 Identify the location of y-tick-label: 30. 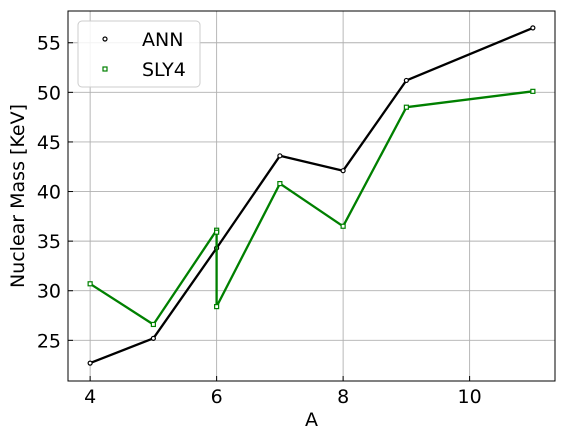
(49, 292).